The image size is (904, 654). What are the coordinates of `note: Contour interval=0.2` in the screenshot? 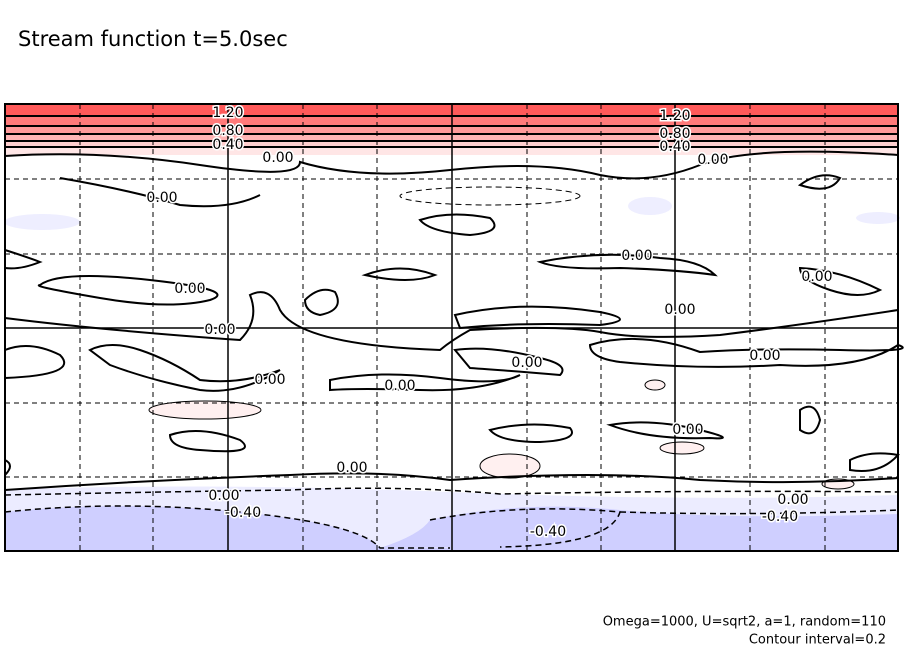 It's located at (817, 640).